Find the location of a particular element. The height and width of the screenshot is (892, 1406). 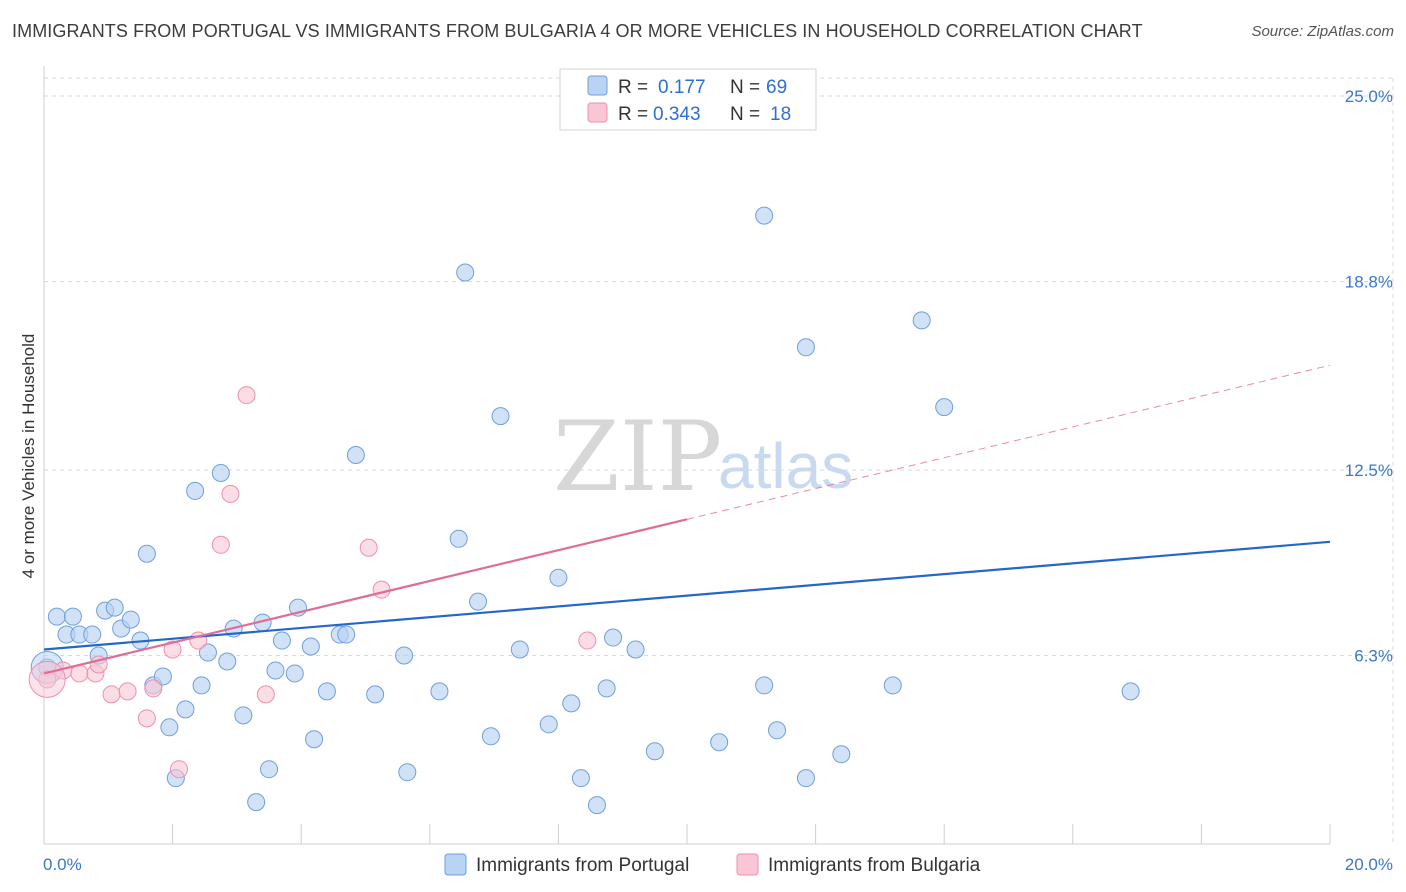

y-tick-label-1: 12.5% is located at coordinates (1369, 470).